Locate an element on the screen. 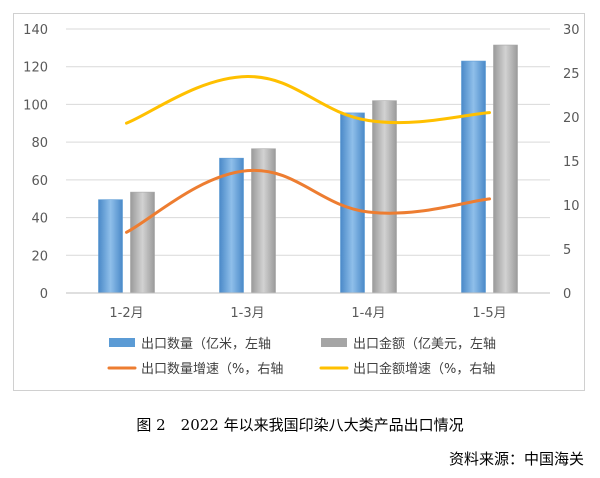  y-left-tick-label: 100 is located at coordinates (35, 105).